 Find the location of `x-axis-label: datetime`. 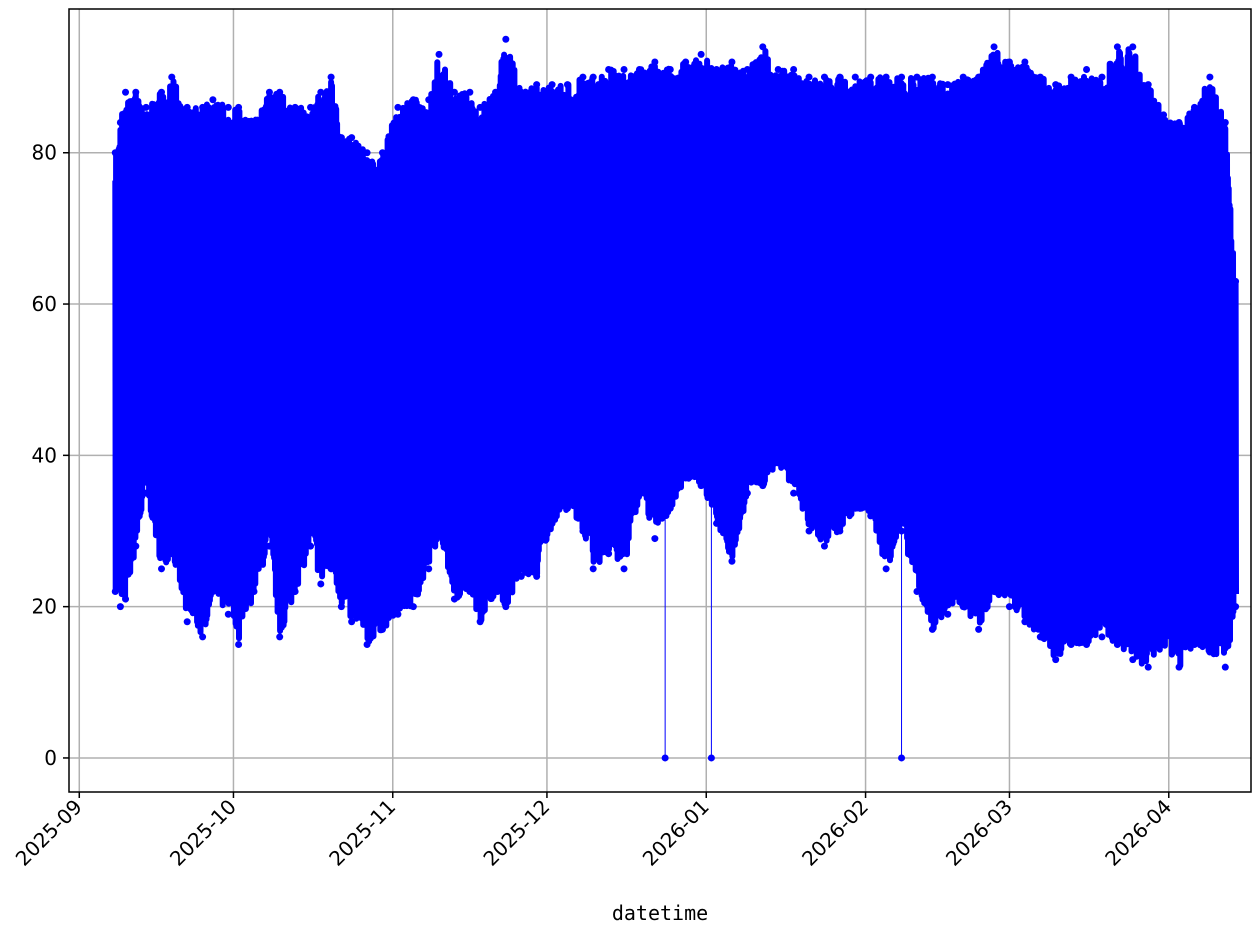

x-axis-label: datetime is located at coordinates (660, 913).